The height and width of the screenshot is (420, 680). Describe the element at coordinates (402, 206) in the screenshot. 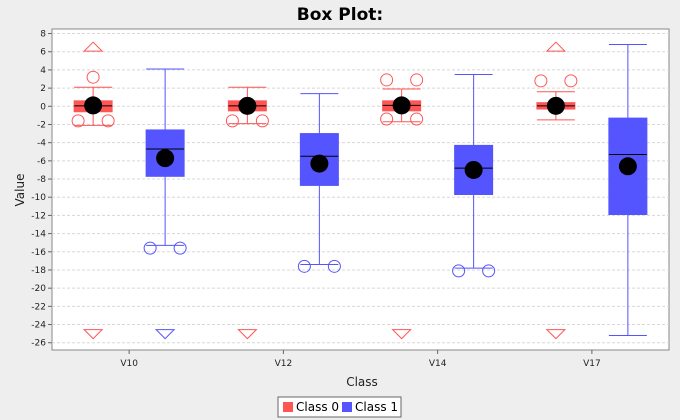

I see `box-class-0-v14` at that location.